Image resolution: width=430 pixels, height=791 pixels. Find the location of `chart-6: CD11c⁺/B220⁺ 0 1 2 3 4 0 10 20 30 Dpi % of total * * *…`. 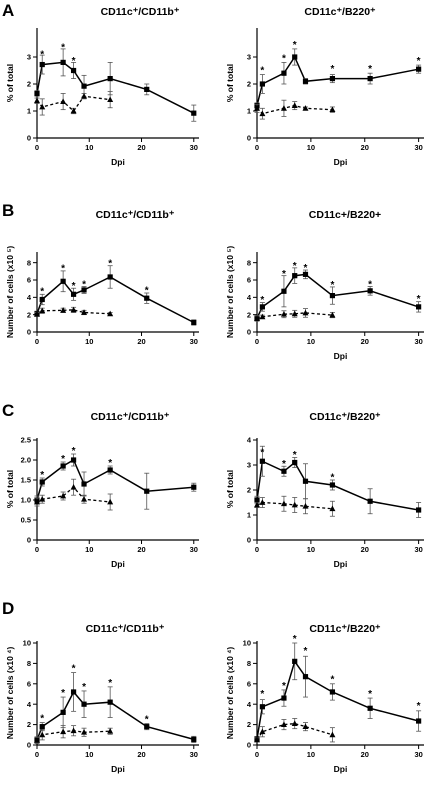

chart-6: CD11c⁺/B220⁺ 0 1 2 3 4 0 10 20 30 Dpi % of total * * *… is located at coordinates (324, 490).